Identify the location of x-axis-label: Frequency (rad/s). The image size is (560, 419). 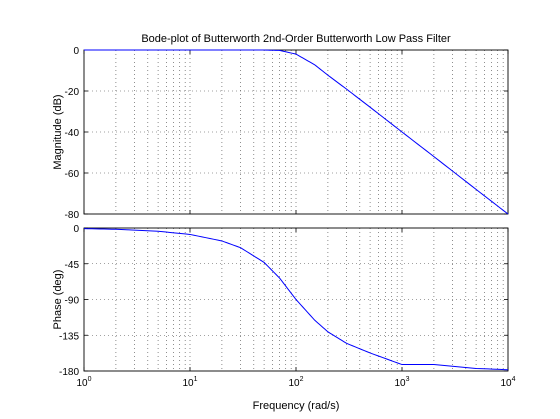
(296, 406).